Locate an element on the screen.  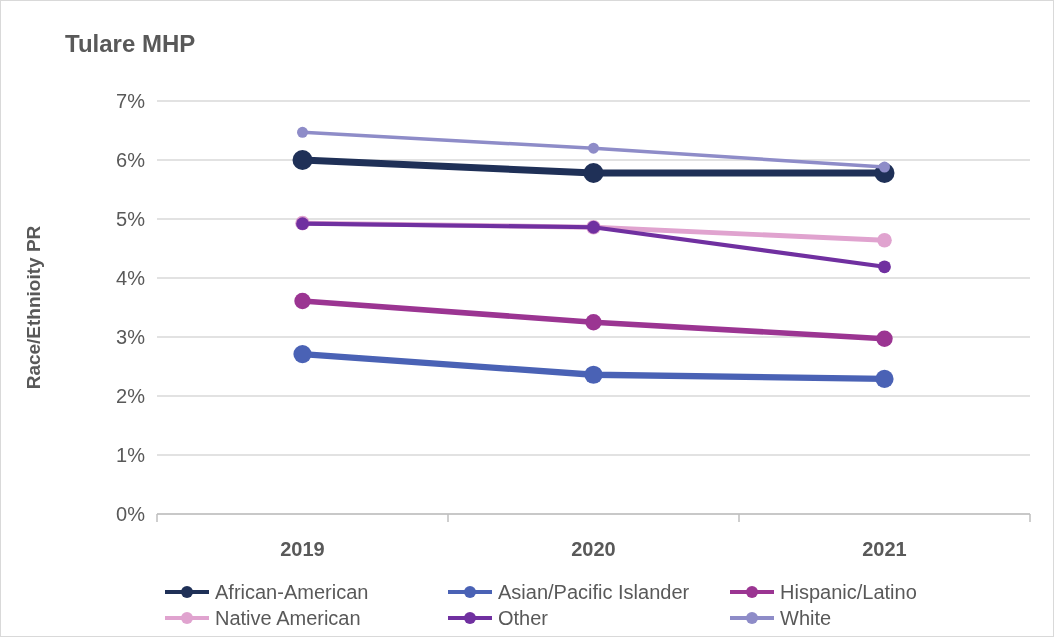
legend-label: White is located at coordinates (806, 618).